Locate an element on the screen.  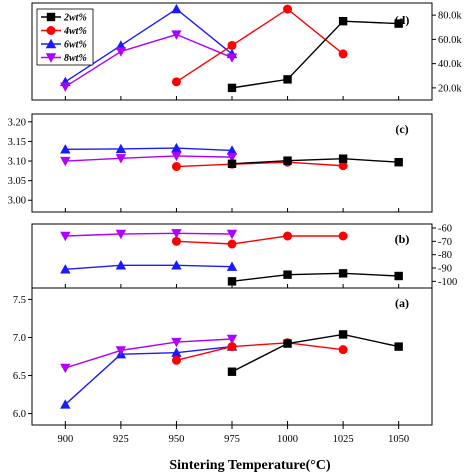
x-tick-label: 900 is located at coordinates (65, 439).